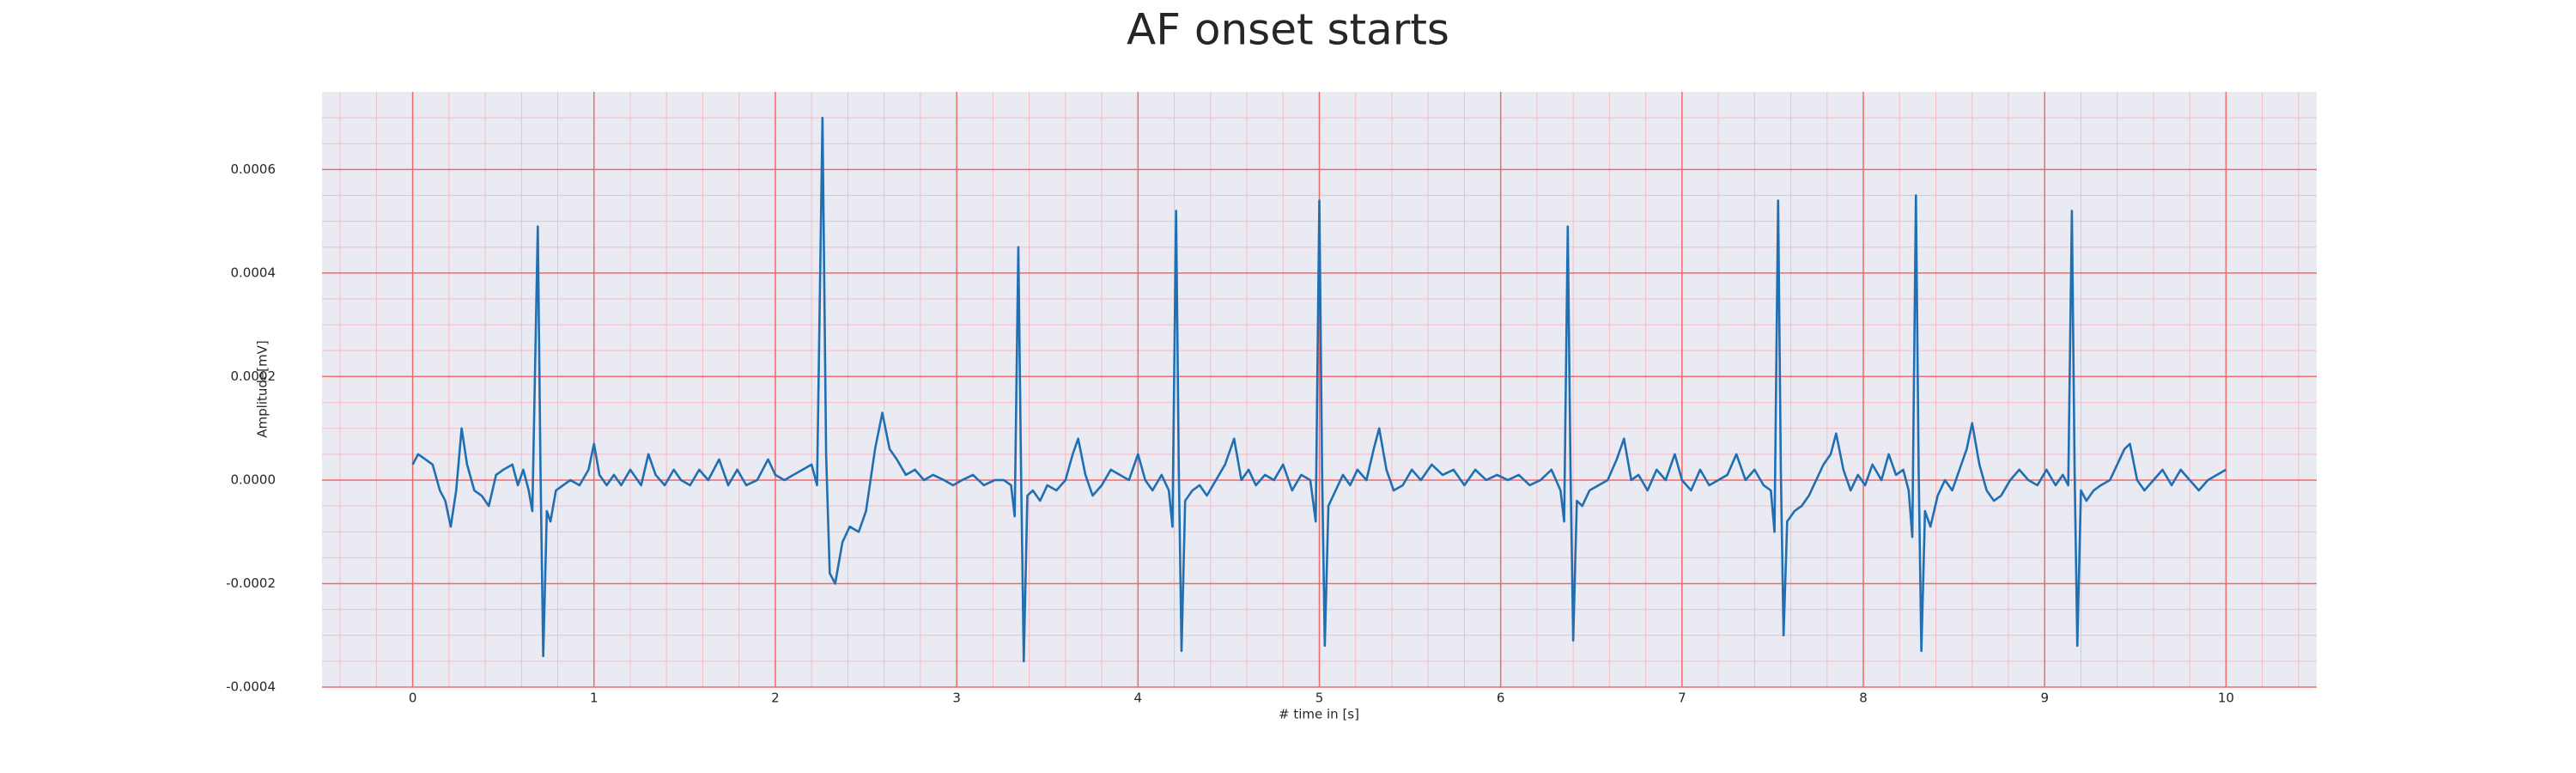 This screenshot has height=773, width=2576. What do you see at coordinates (413, 698) in the screenshot?
I see `x-tick-label: 0` at bounding box center [413, 698].